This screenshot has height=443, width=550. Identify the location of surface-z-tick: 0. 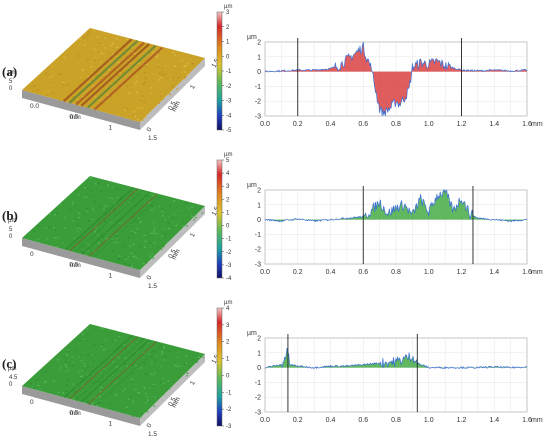
(11, 385).